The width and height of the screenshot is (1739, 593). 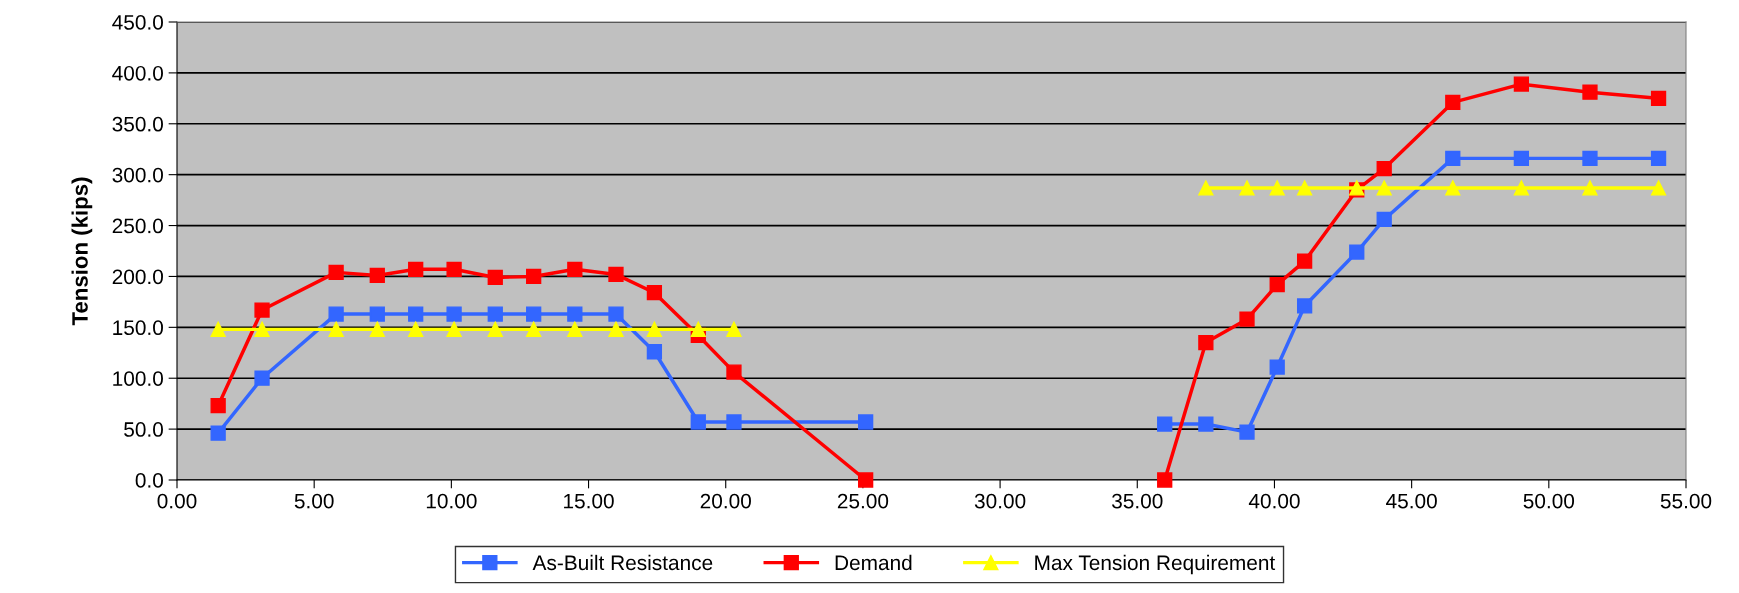 I want to click on x-tick-label: 15.00, so click(x=589, y=501).